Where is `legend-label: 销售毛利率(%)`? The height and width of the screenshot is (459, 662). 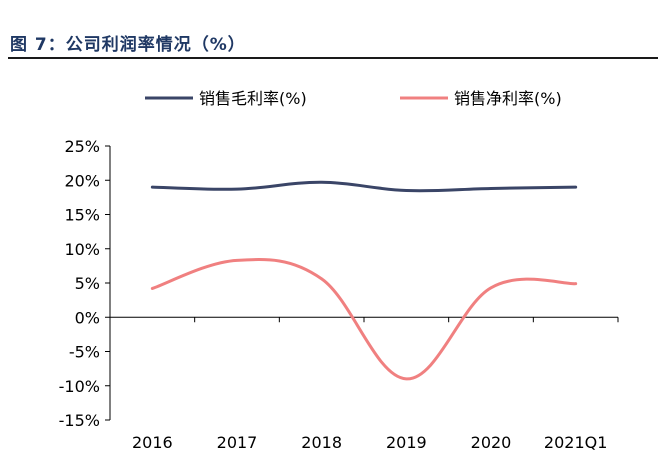
legend-label: 销售毛利率(%) is located at coordinates (253, 98).